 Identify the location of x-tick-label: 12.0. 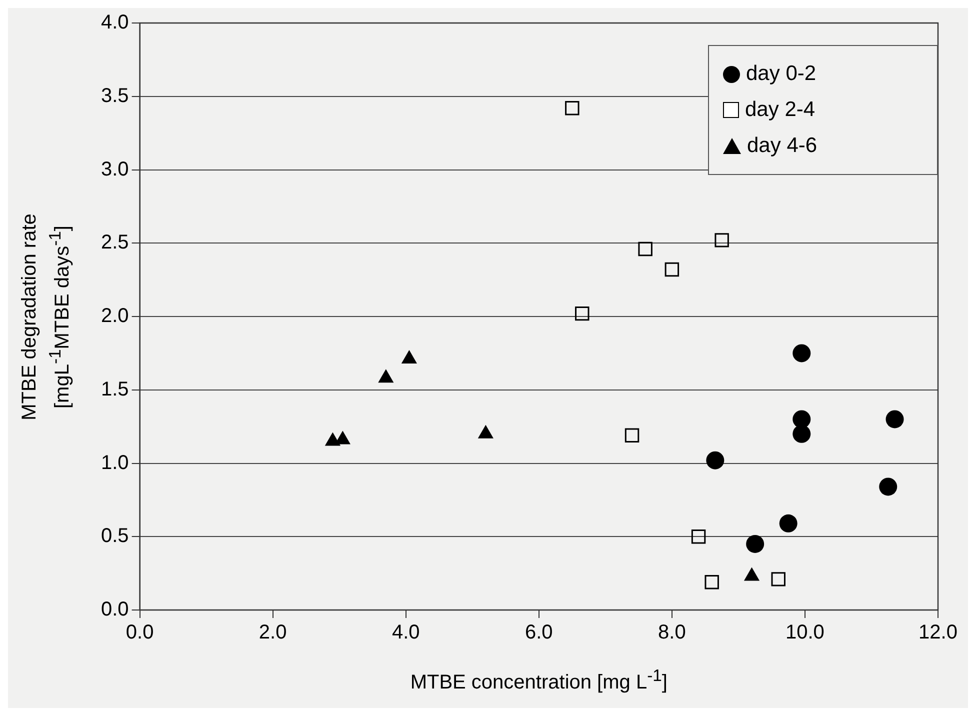
(938, 633).